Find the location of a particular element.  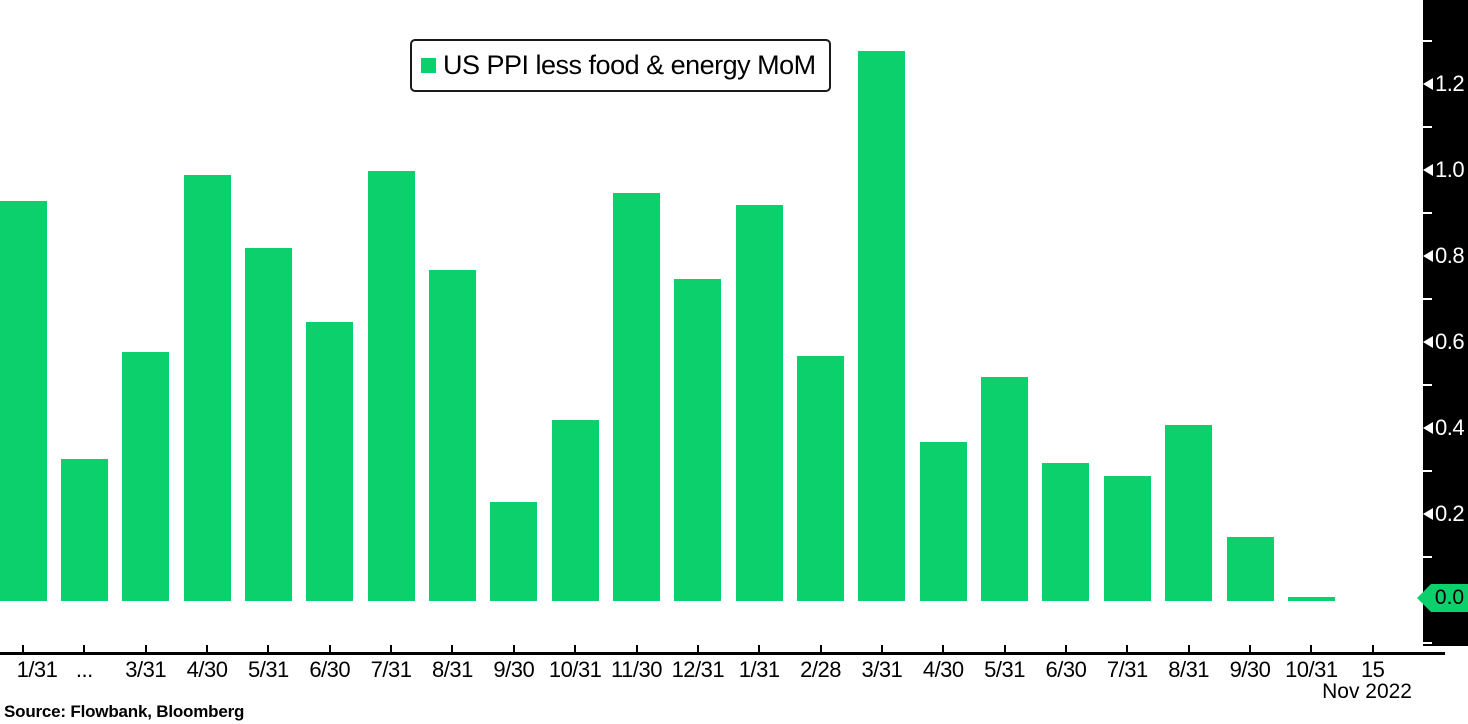

y-tick-label: 0.2 is located at coordinates (1450, 513).